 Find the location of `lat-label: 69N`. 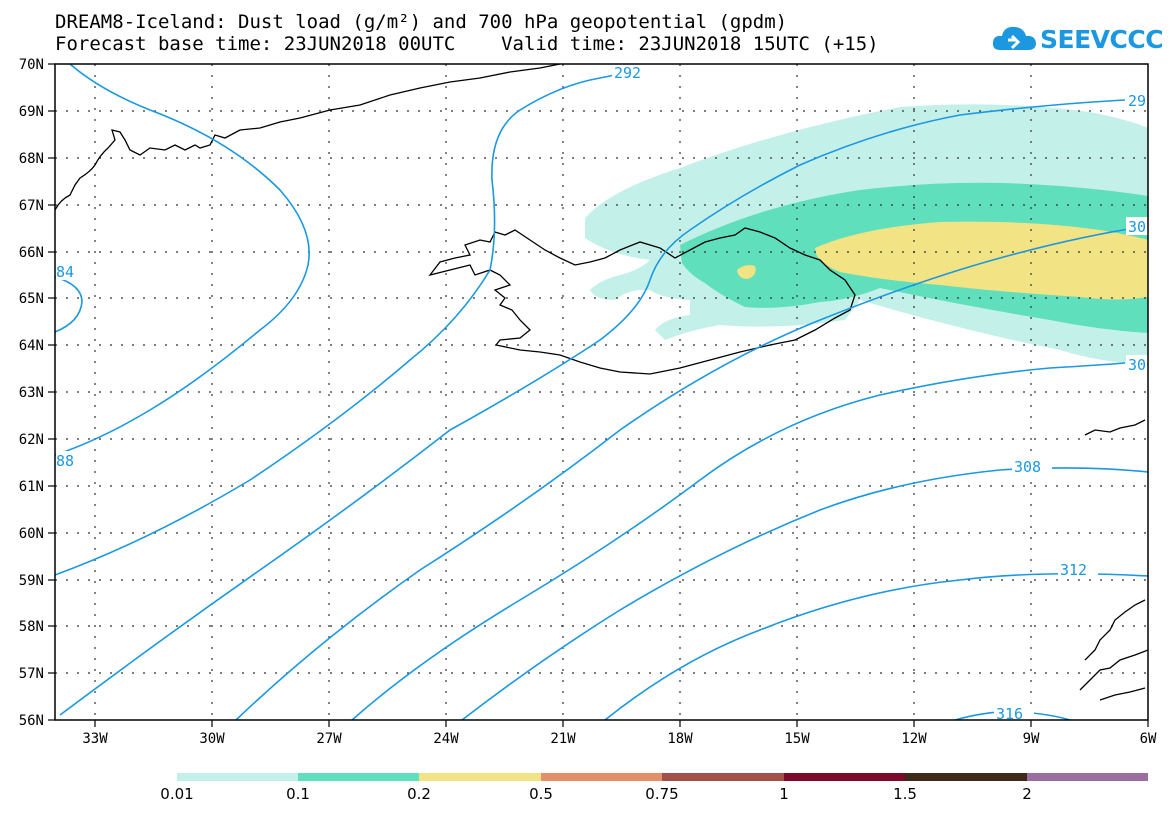

lat-label: 69N is located at coordinates (31, 112).